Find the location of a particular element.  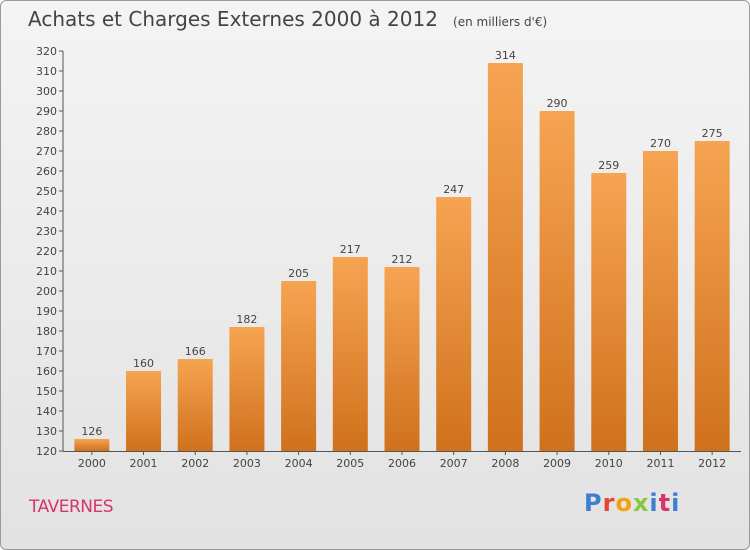

x-tick-label: 2002 is located at coordinates (195, 463).